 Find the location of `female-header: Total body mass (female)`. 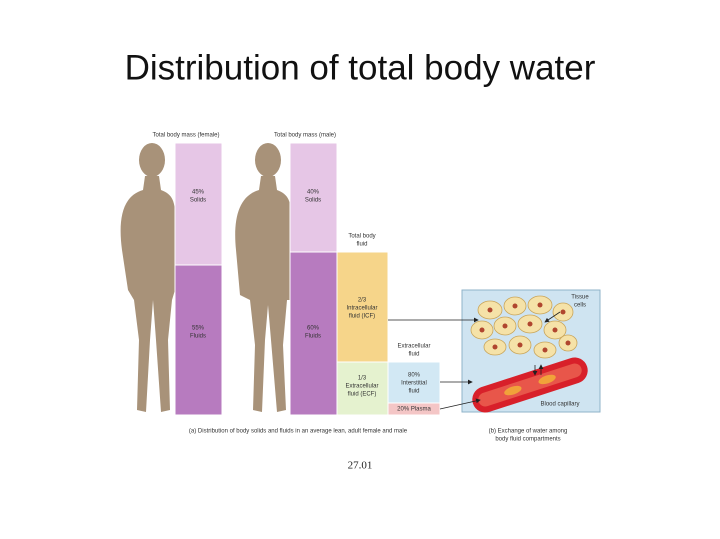

female-header: Total body mass (female) is located at coordinates (185, 136).